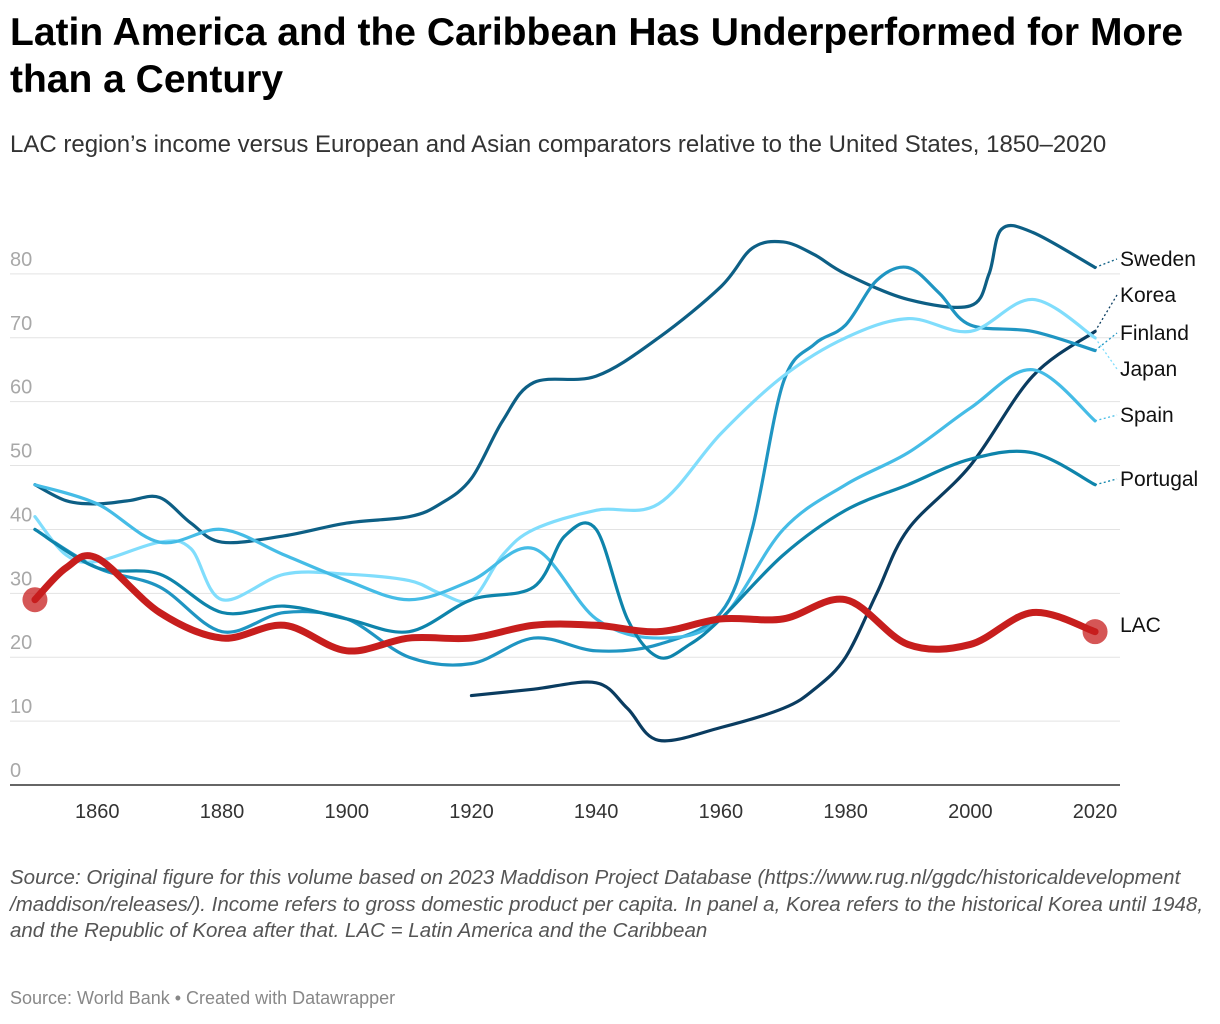 The width and height of the screenshot is (1220, 1024). What do you see at coordinates (1106, 342) in the screenshot?
I see `leader-line-finland` at bounding box center [1106, 342].